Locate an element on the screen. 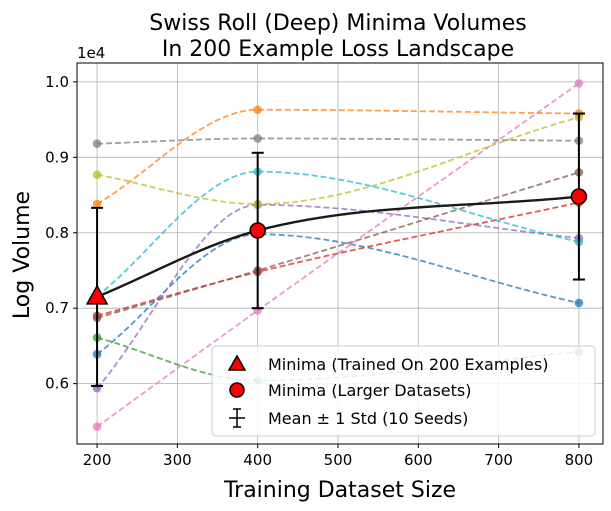 The image size is (611, 511). y-offset-label: 1e4 is located at coordinates (91, 53).